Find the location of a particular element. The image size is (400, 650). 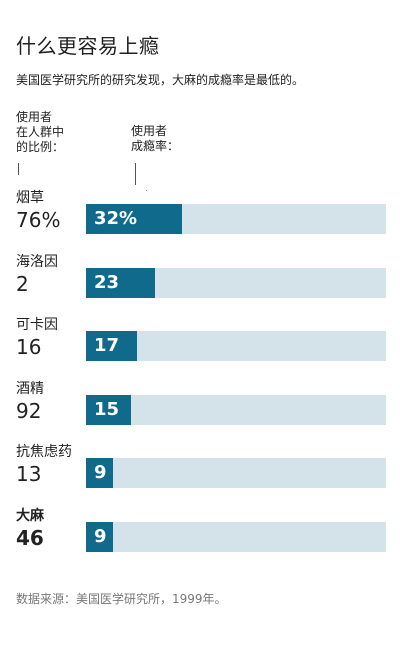

user-share-value: 16 is located at coordinates (29, 347).